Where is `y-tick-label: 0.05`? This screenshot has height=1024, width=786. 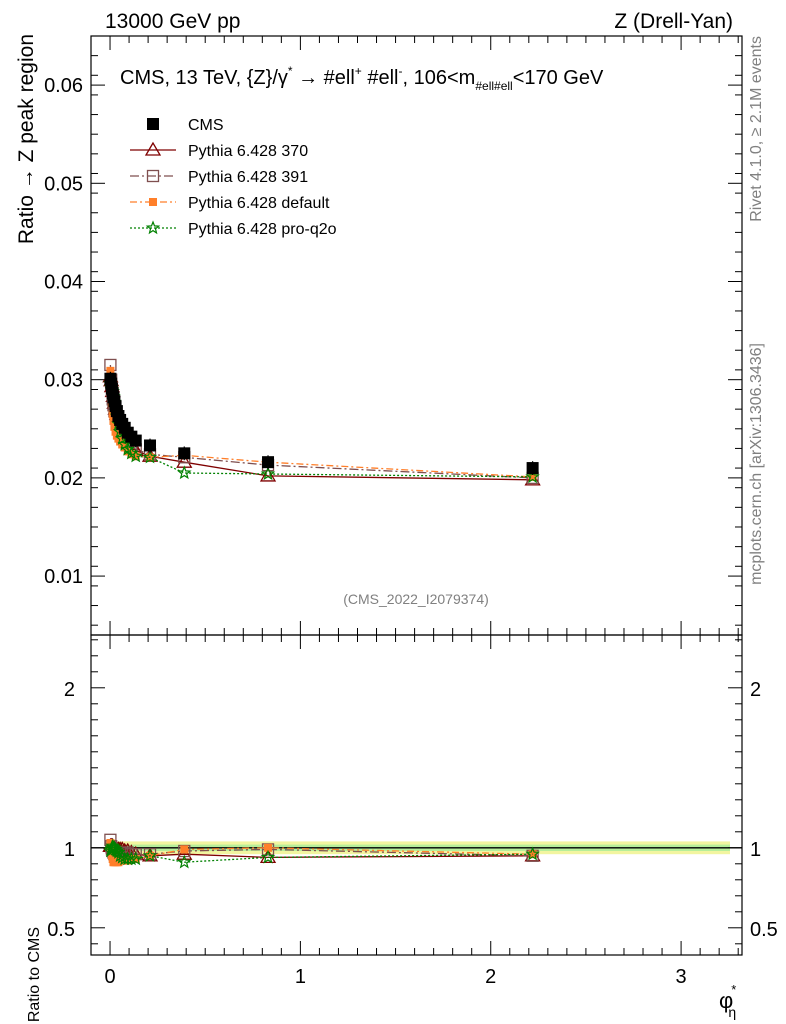 y-tick-label: 0.05 is located at coordinates (63, 184).